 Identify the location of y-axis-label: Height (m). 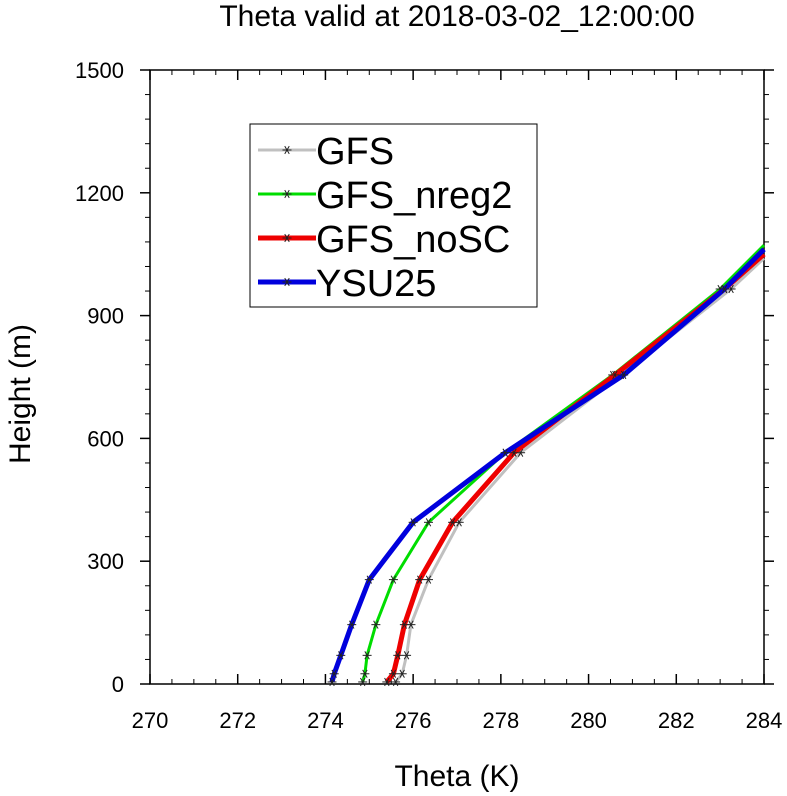
(20, 394).